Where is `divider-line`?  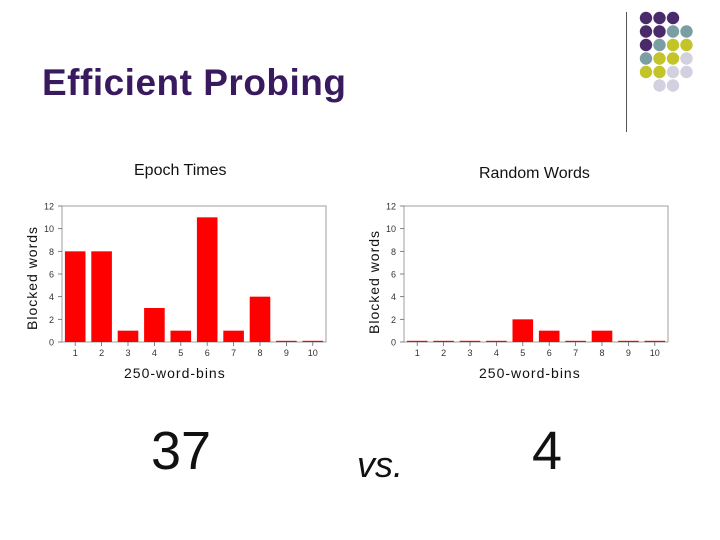
divider-line is located at coordinates (626, 72).